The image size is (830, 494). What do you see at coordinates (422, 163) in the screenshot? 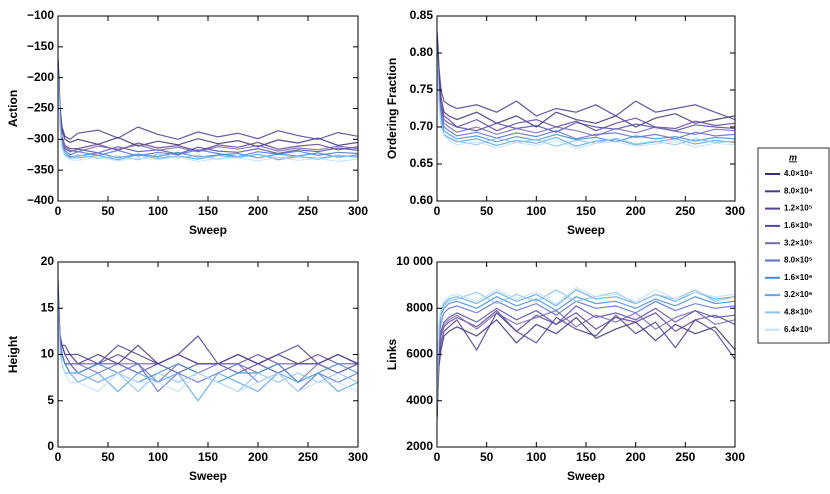
I see `y-tick-label: 0.65` at bounding box center [422, 163].